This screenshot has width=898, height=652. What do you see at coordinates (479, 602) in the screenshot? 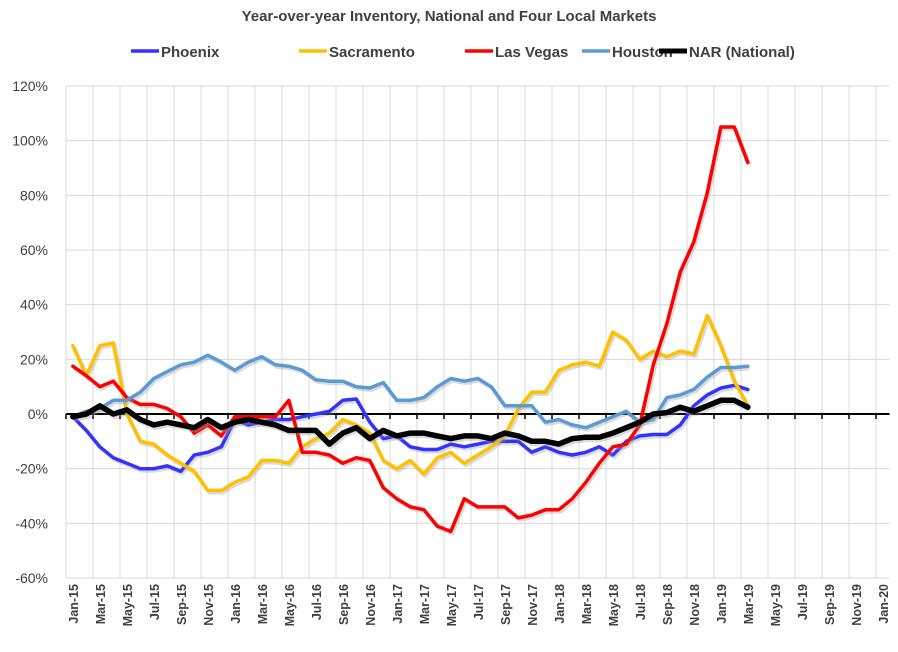
I see `x-tick-label: Jul-17` at bounding box center [479, 602].